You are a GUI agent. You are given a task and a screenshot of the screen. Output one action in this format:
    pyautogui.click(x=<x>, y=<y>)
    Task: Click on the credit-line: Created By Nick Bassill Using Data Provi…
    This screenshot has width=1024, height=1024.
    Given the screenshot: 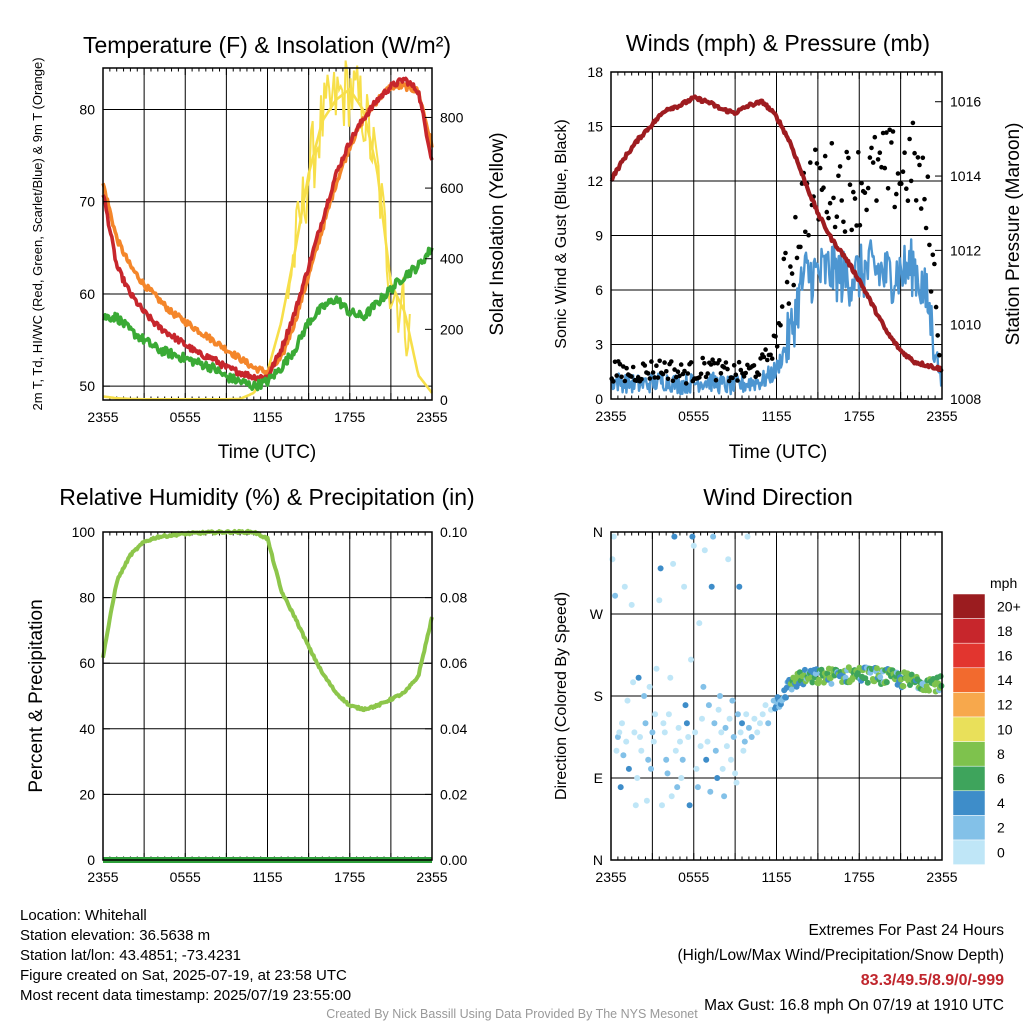 What is the action you would take?
    pyautogui.click(x=512, y=1014)
    